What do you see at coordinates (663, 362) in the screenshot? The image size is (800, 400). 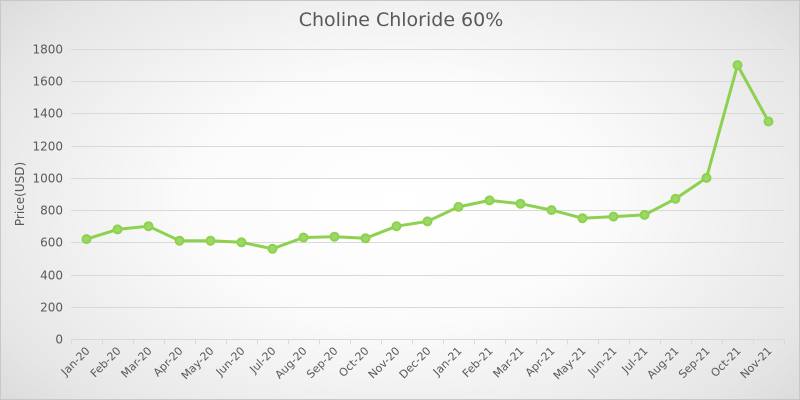 I see `x-tick-label: Aug-21` at bounding box center [663, 362].